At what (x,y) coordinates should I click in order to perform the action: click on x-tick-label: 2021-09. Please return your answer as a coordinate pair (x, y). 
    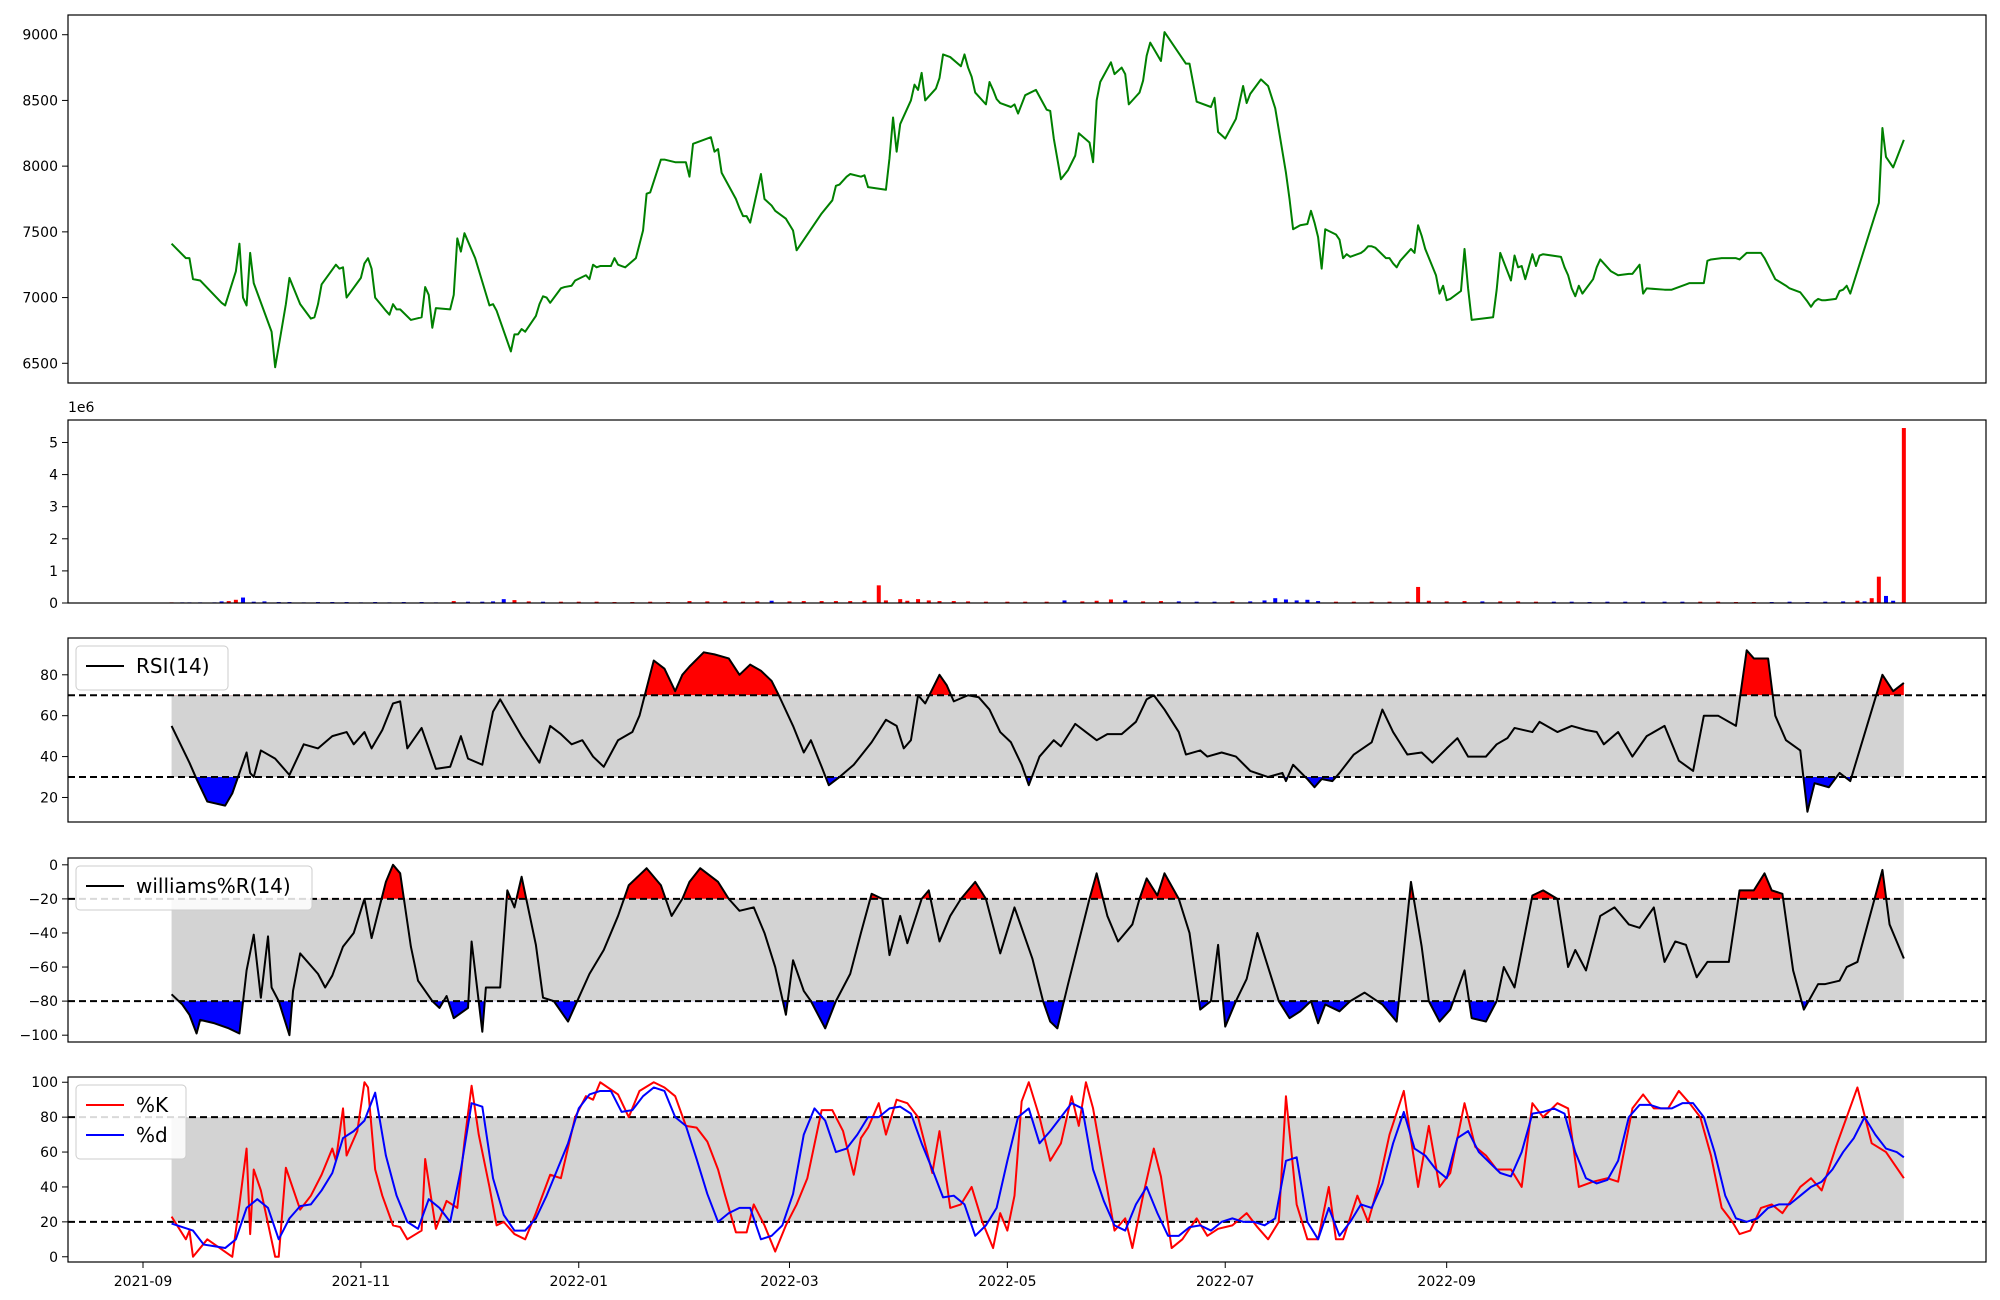
    Looking at the image, I should click on (143, 1282).